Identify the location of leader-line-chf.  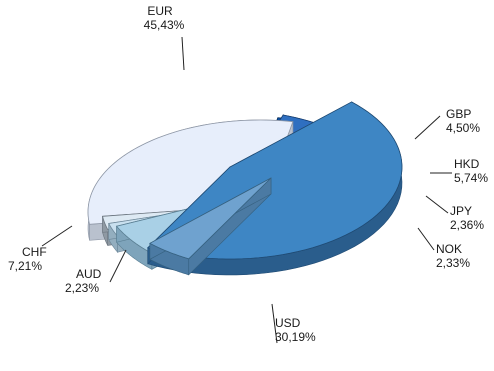
(57, 236).